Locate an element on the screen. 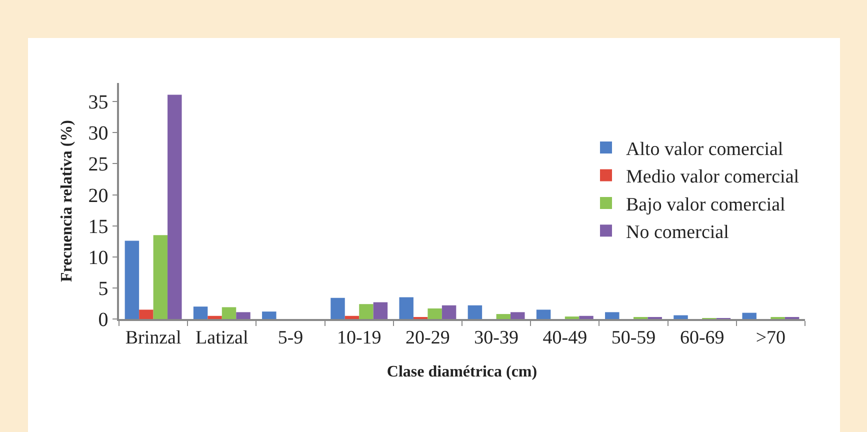 The height and width of the screenshot is (432, 867). y-tick-label: 5 is located at coordinates (103, 289).